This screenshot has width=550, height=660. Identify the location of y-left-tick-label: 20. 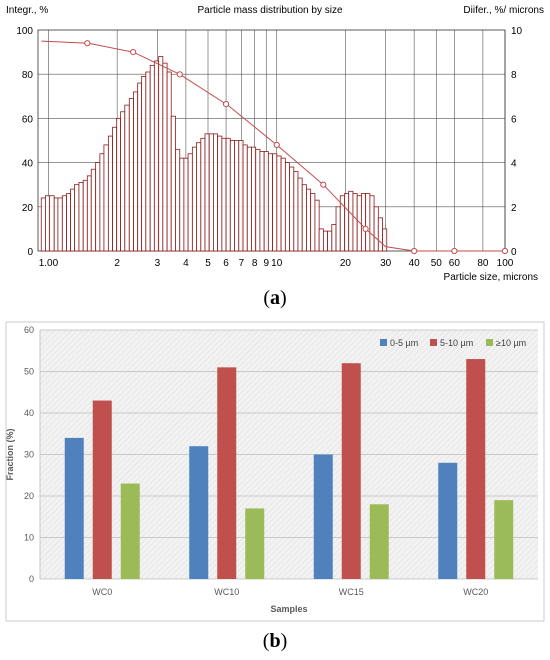
(28, 208).